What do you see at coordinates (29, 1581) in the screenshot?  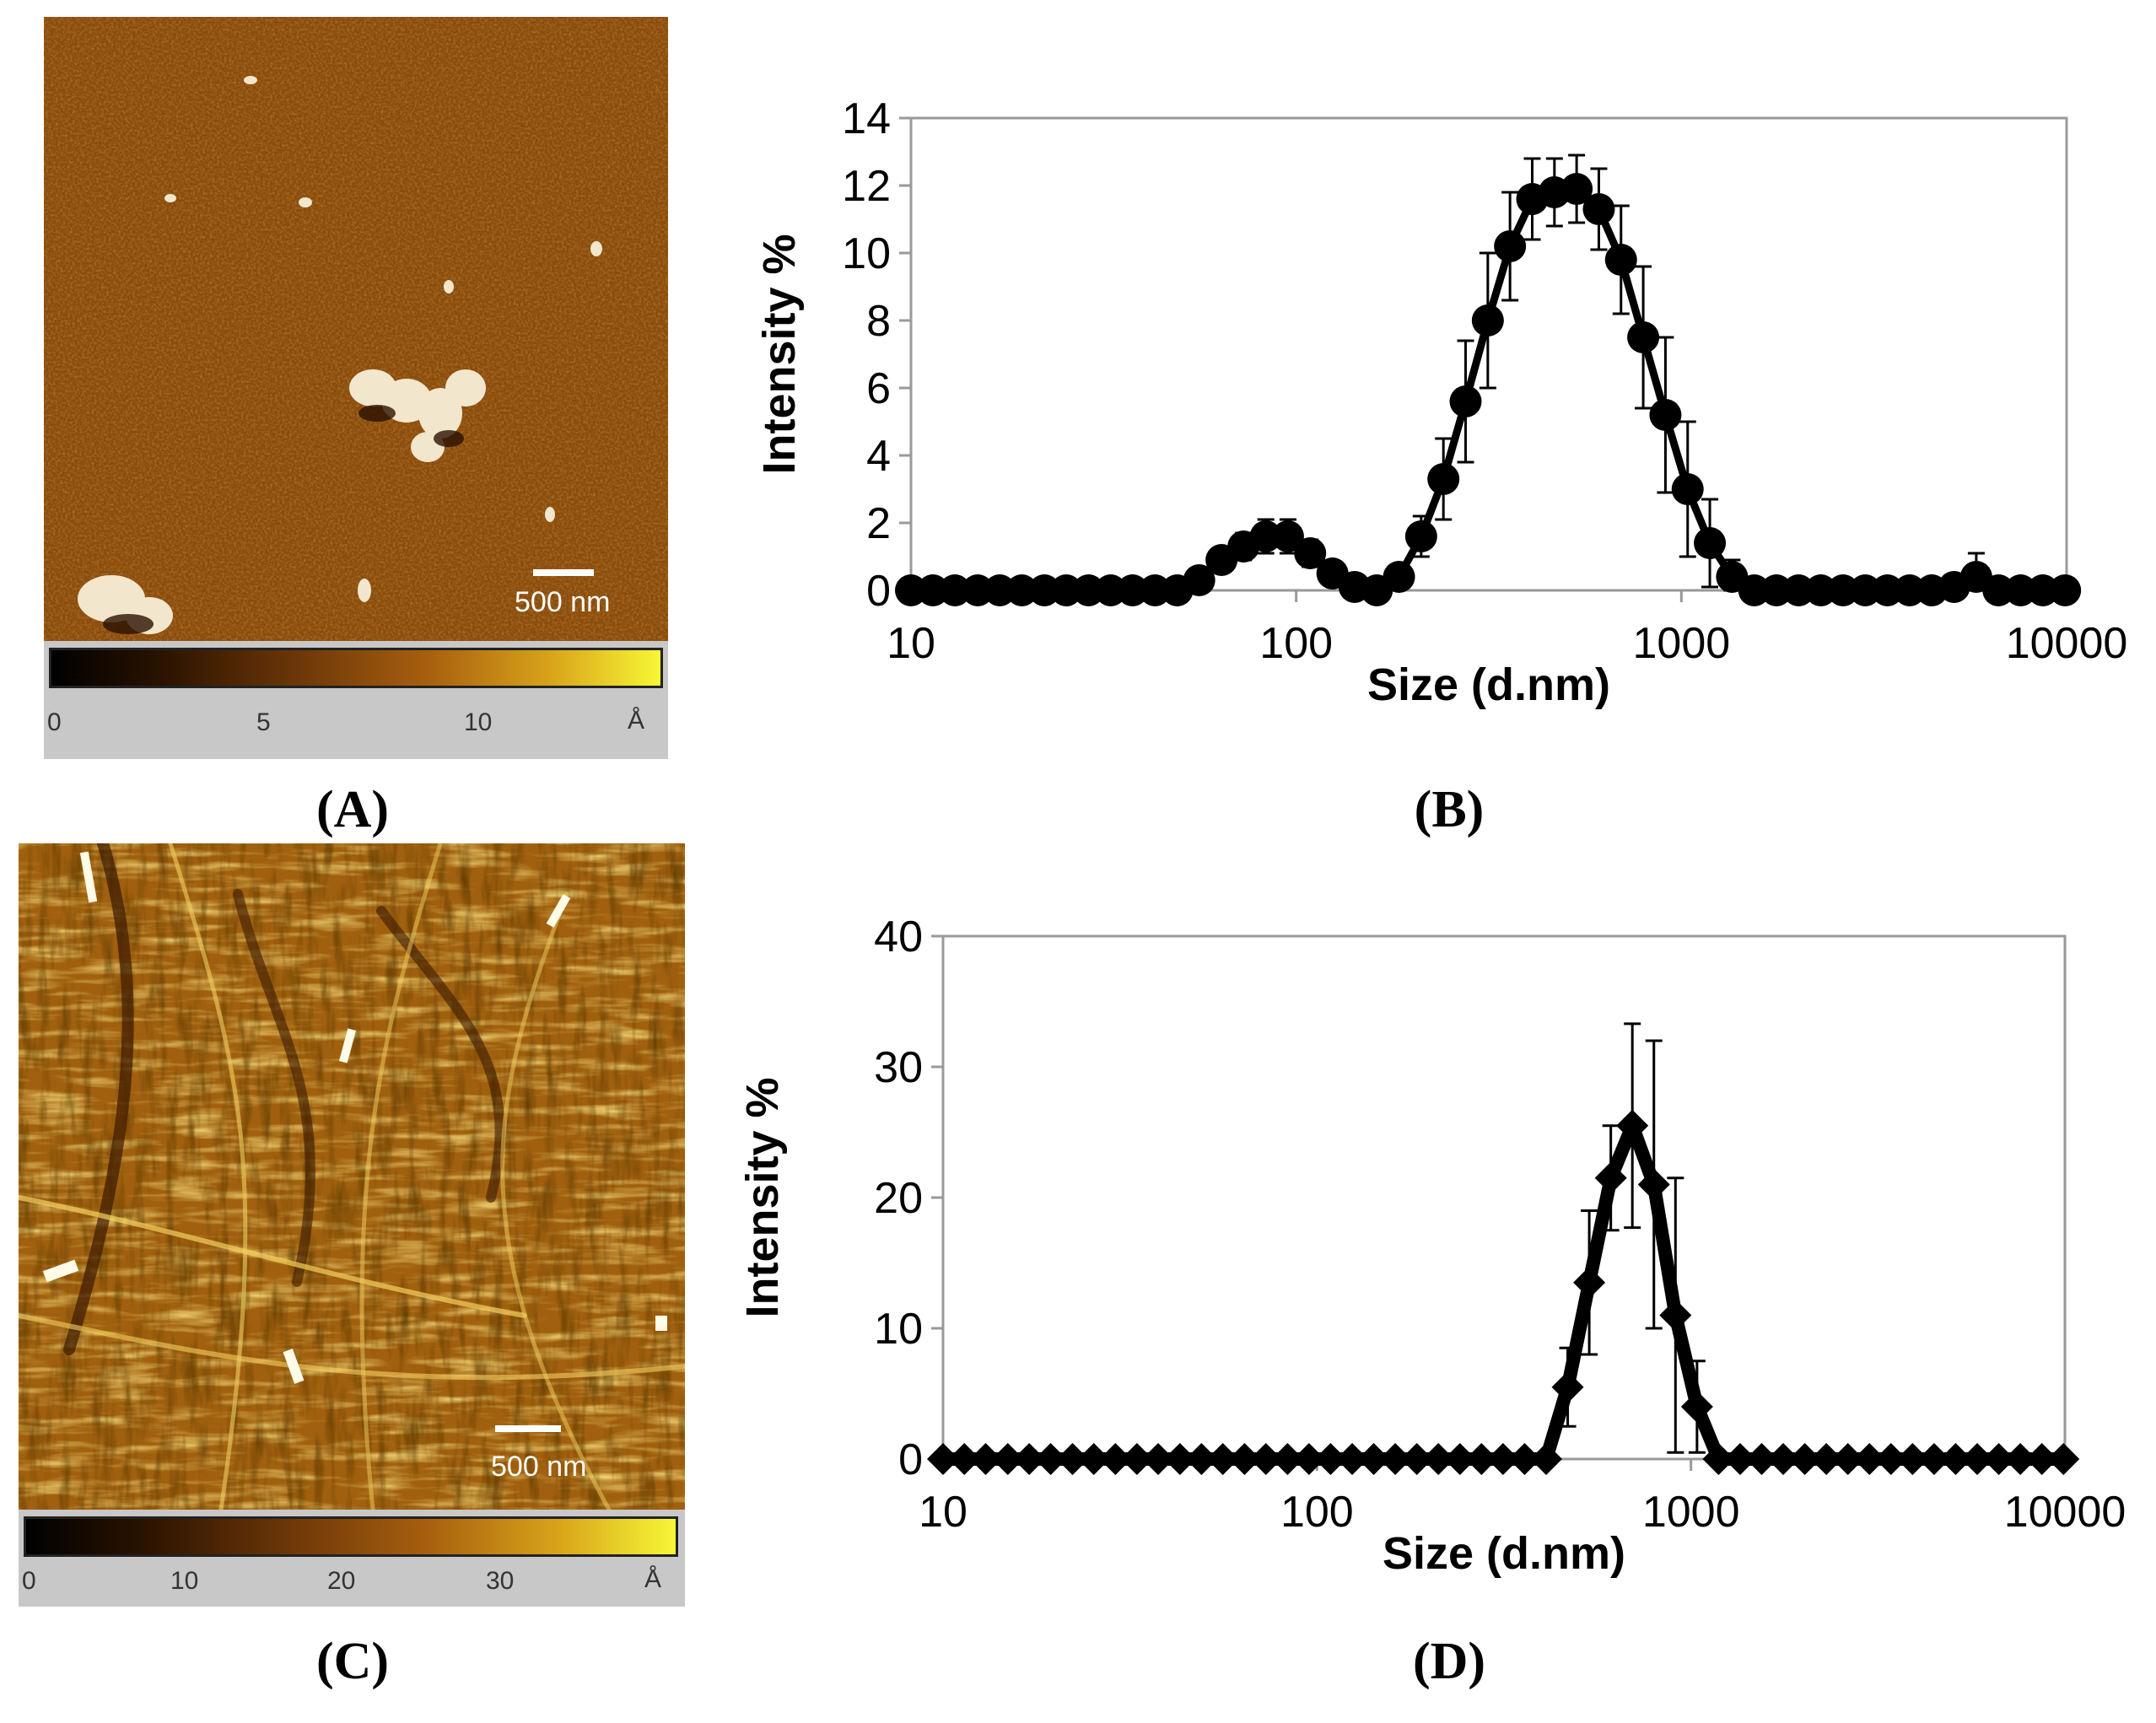 I see `colorbar-tick-c-0: 0` at bounding box center [29, 1581].